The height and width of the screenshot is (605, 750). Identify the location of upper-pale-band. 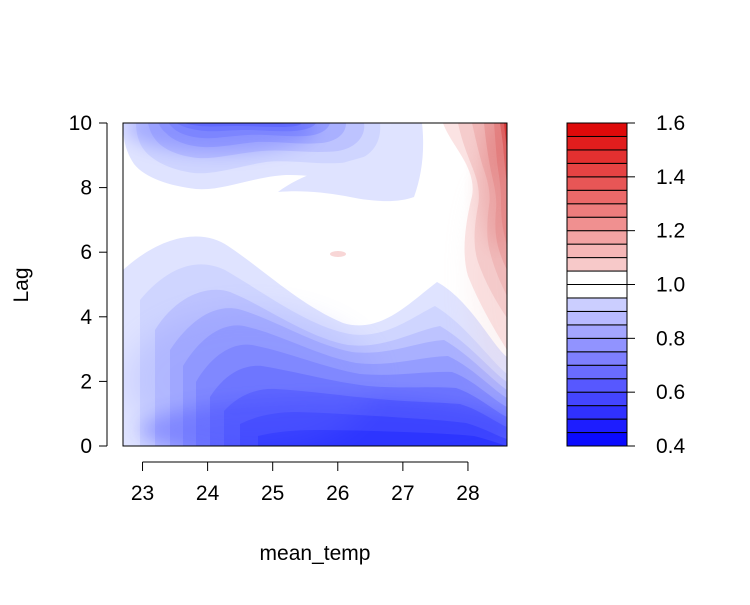
(351, 162).